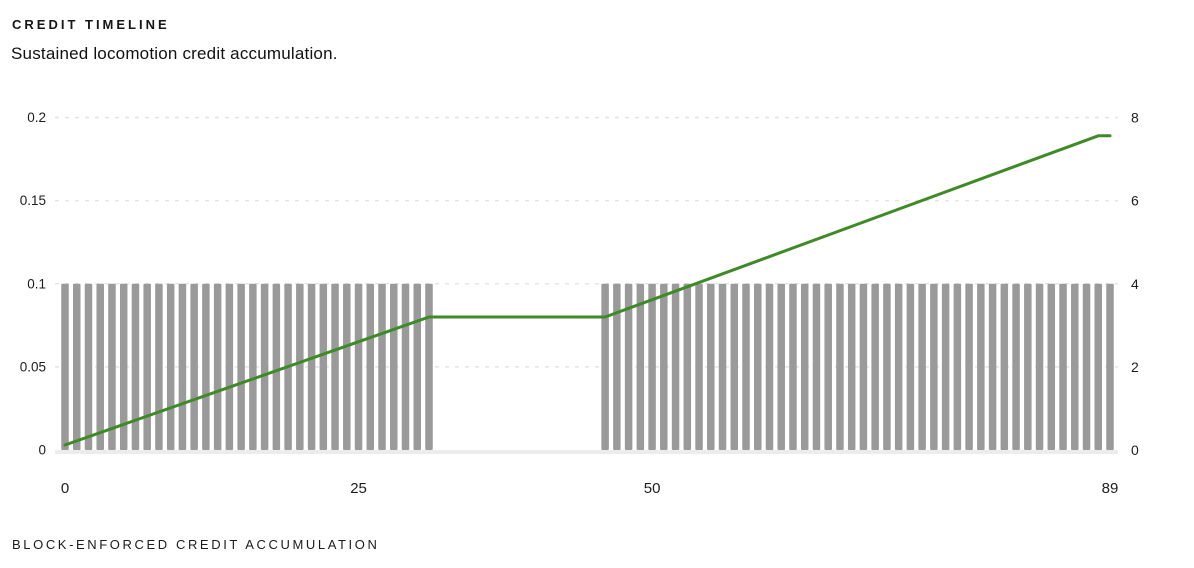 The width and height of the screenshot is (1194, 568). What do you see at coordinates (1135, 284) in the screenshot?
I see `right-axis-tick-label: 4` at bounding box center [1135, 284].